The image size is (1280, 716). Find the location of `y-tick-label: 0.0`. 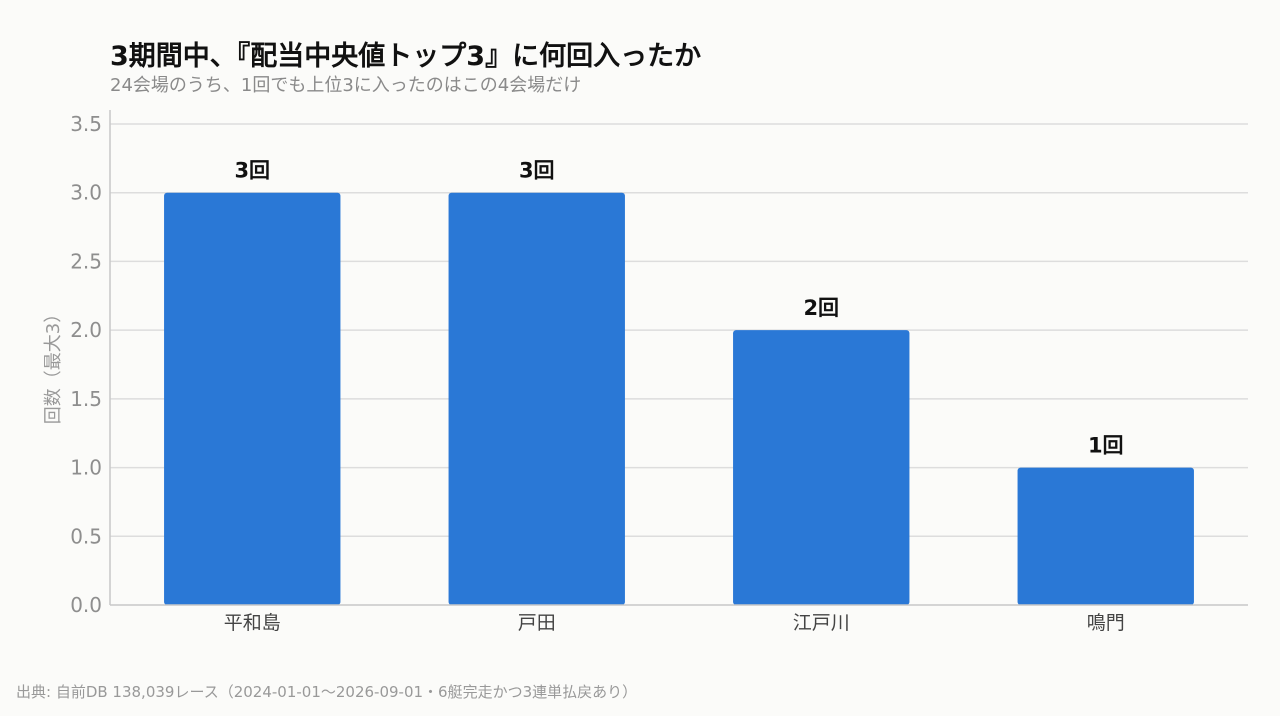

y-tick-label: 0.0 is located at coordinates (86, 605).